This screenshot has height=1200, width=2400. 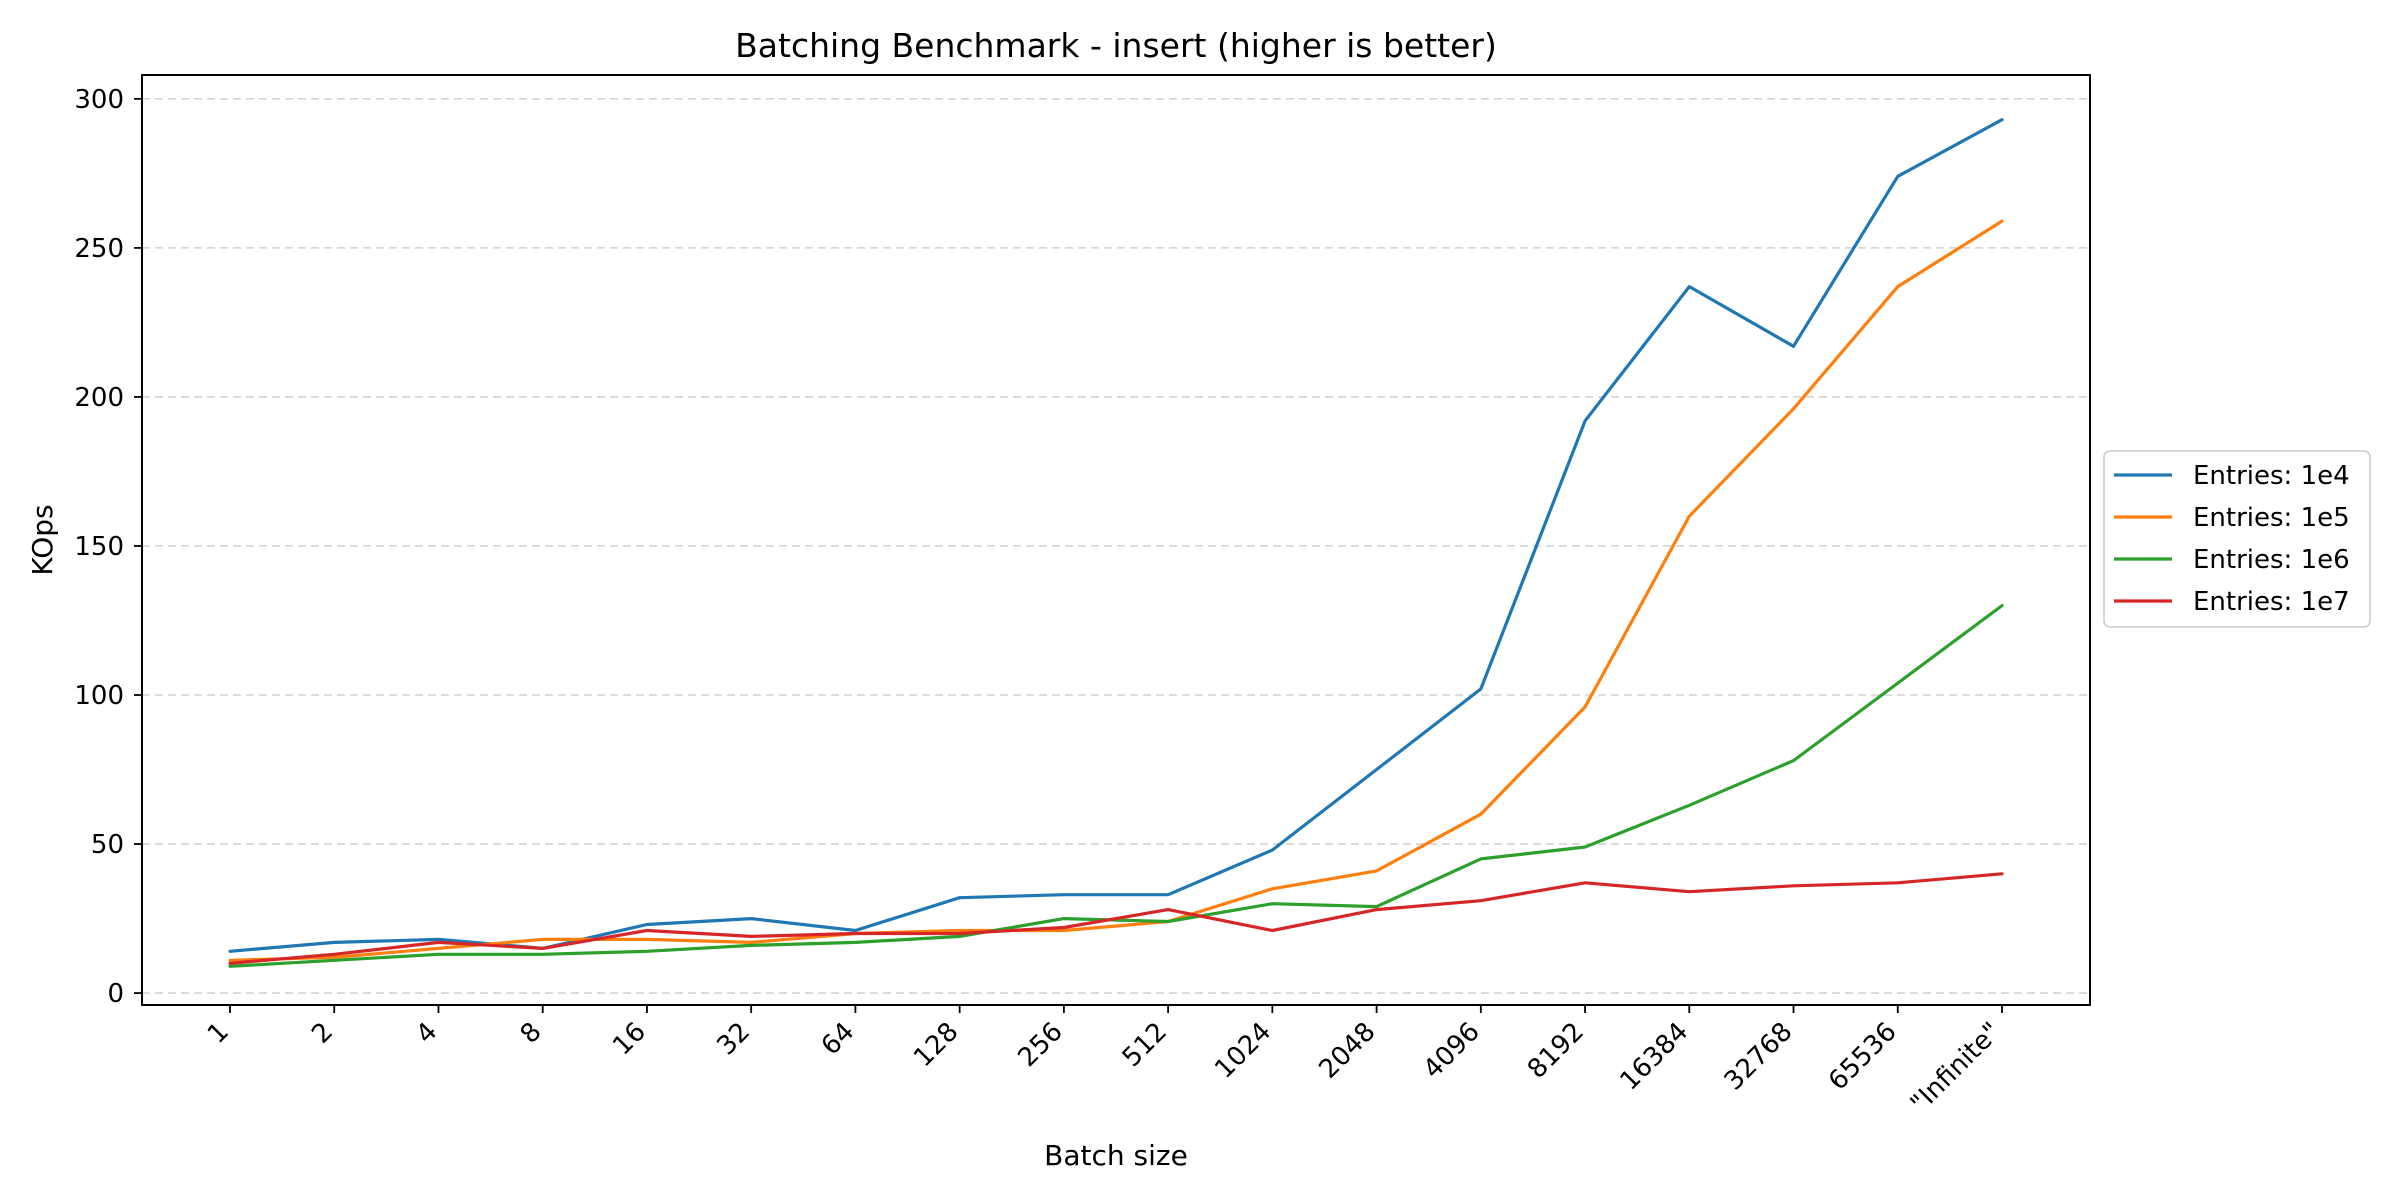 What do you see at coordinates (99, 547) in the screenshot?
I see `y-tick-label: 150` at bounding box center [99, 547].